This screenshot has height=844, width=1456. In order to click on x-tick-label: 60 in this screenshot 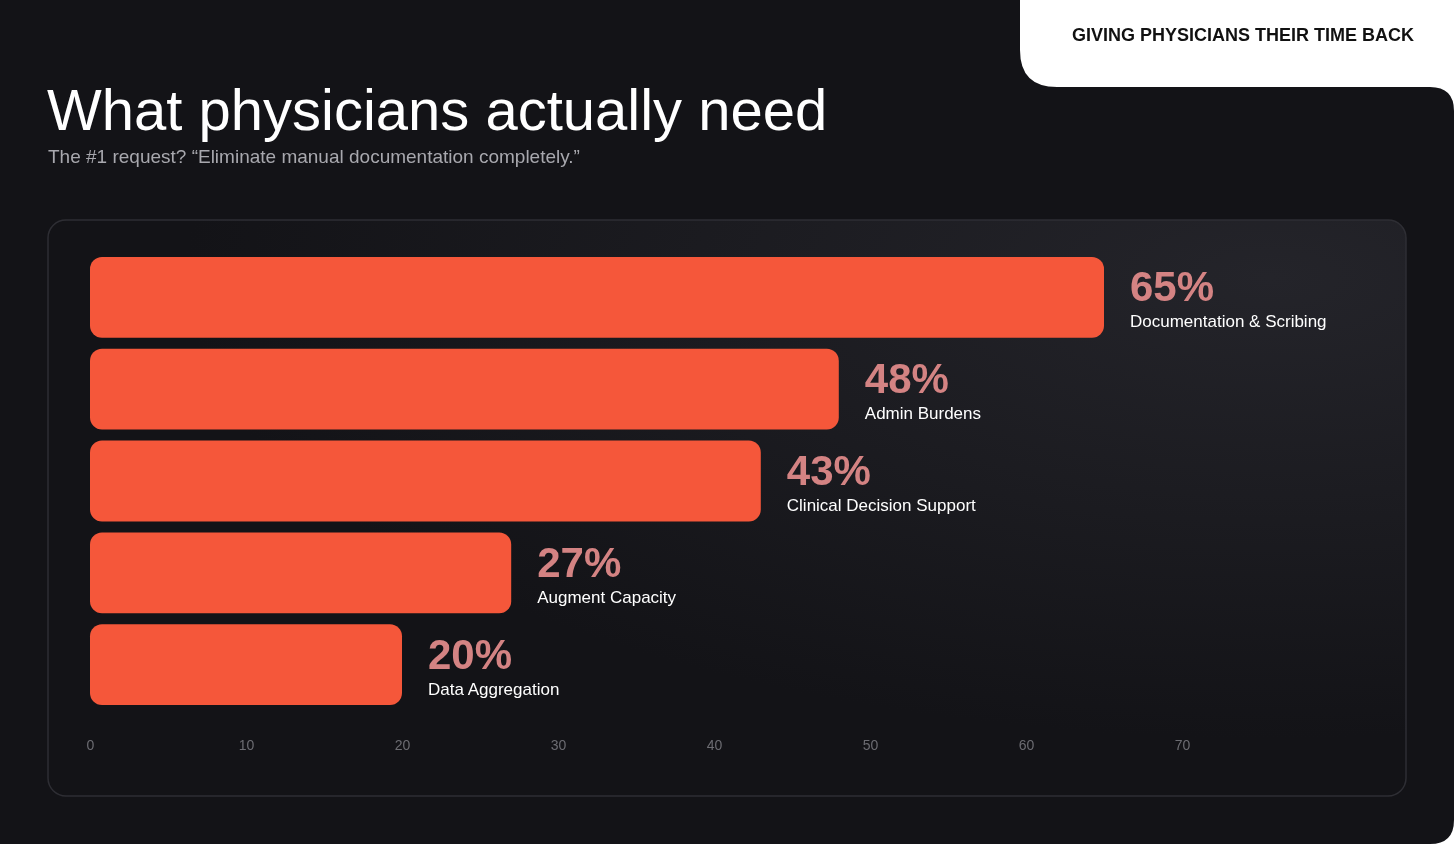, I will do `click(1026, 744)`.